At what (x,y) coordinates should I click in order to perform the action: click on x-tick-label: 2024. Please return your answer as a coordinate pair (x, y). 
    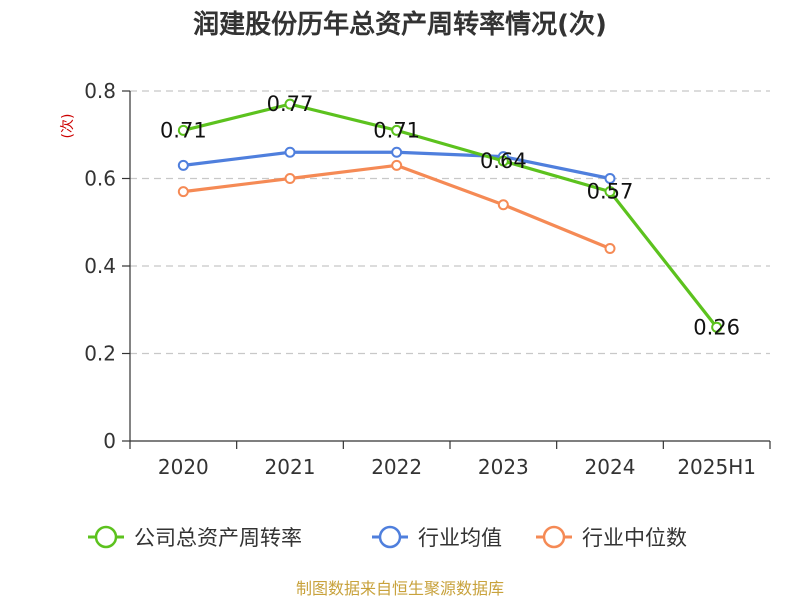
    Looking at the image, I should click on (610, 467).